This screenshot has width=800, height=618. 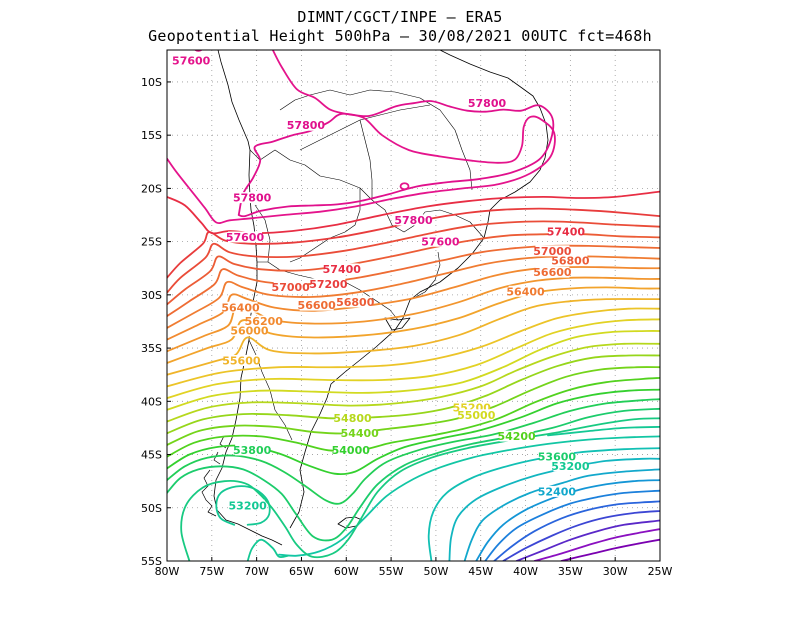 What do you see at coordinates (660, 571) in the screenshot?
I see `lon-tick-label: 25W` at bounding box center [660, 571].